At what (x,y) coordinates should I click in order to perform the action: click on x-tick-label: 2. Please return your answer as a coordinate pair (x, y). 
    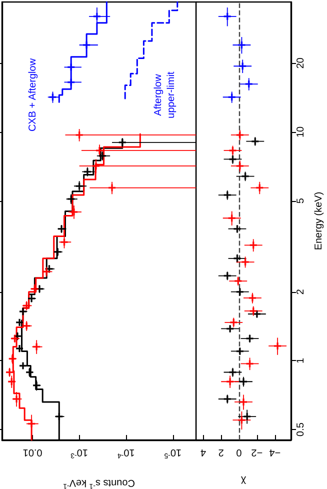
    Looking at the image, I should click on (221, 452).